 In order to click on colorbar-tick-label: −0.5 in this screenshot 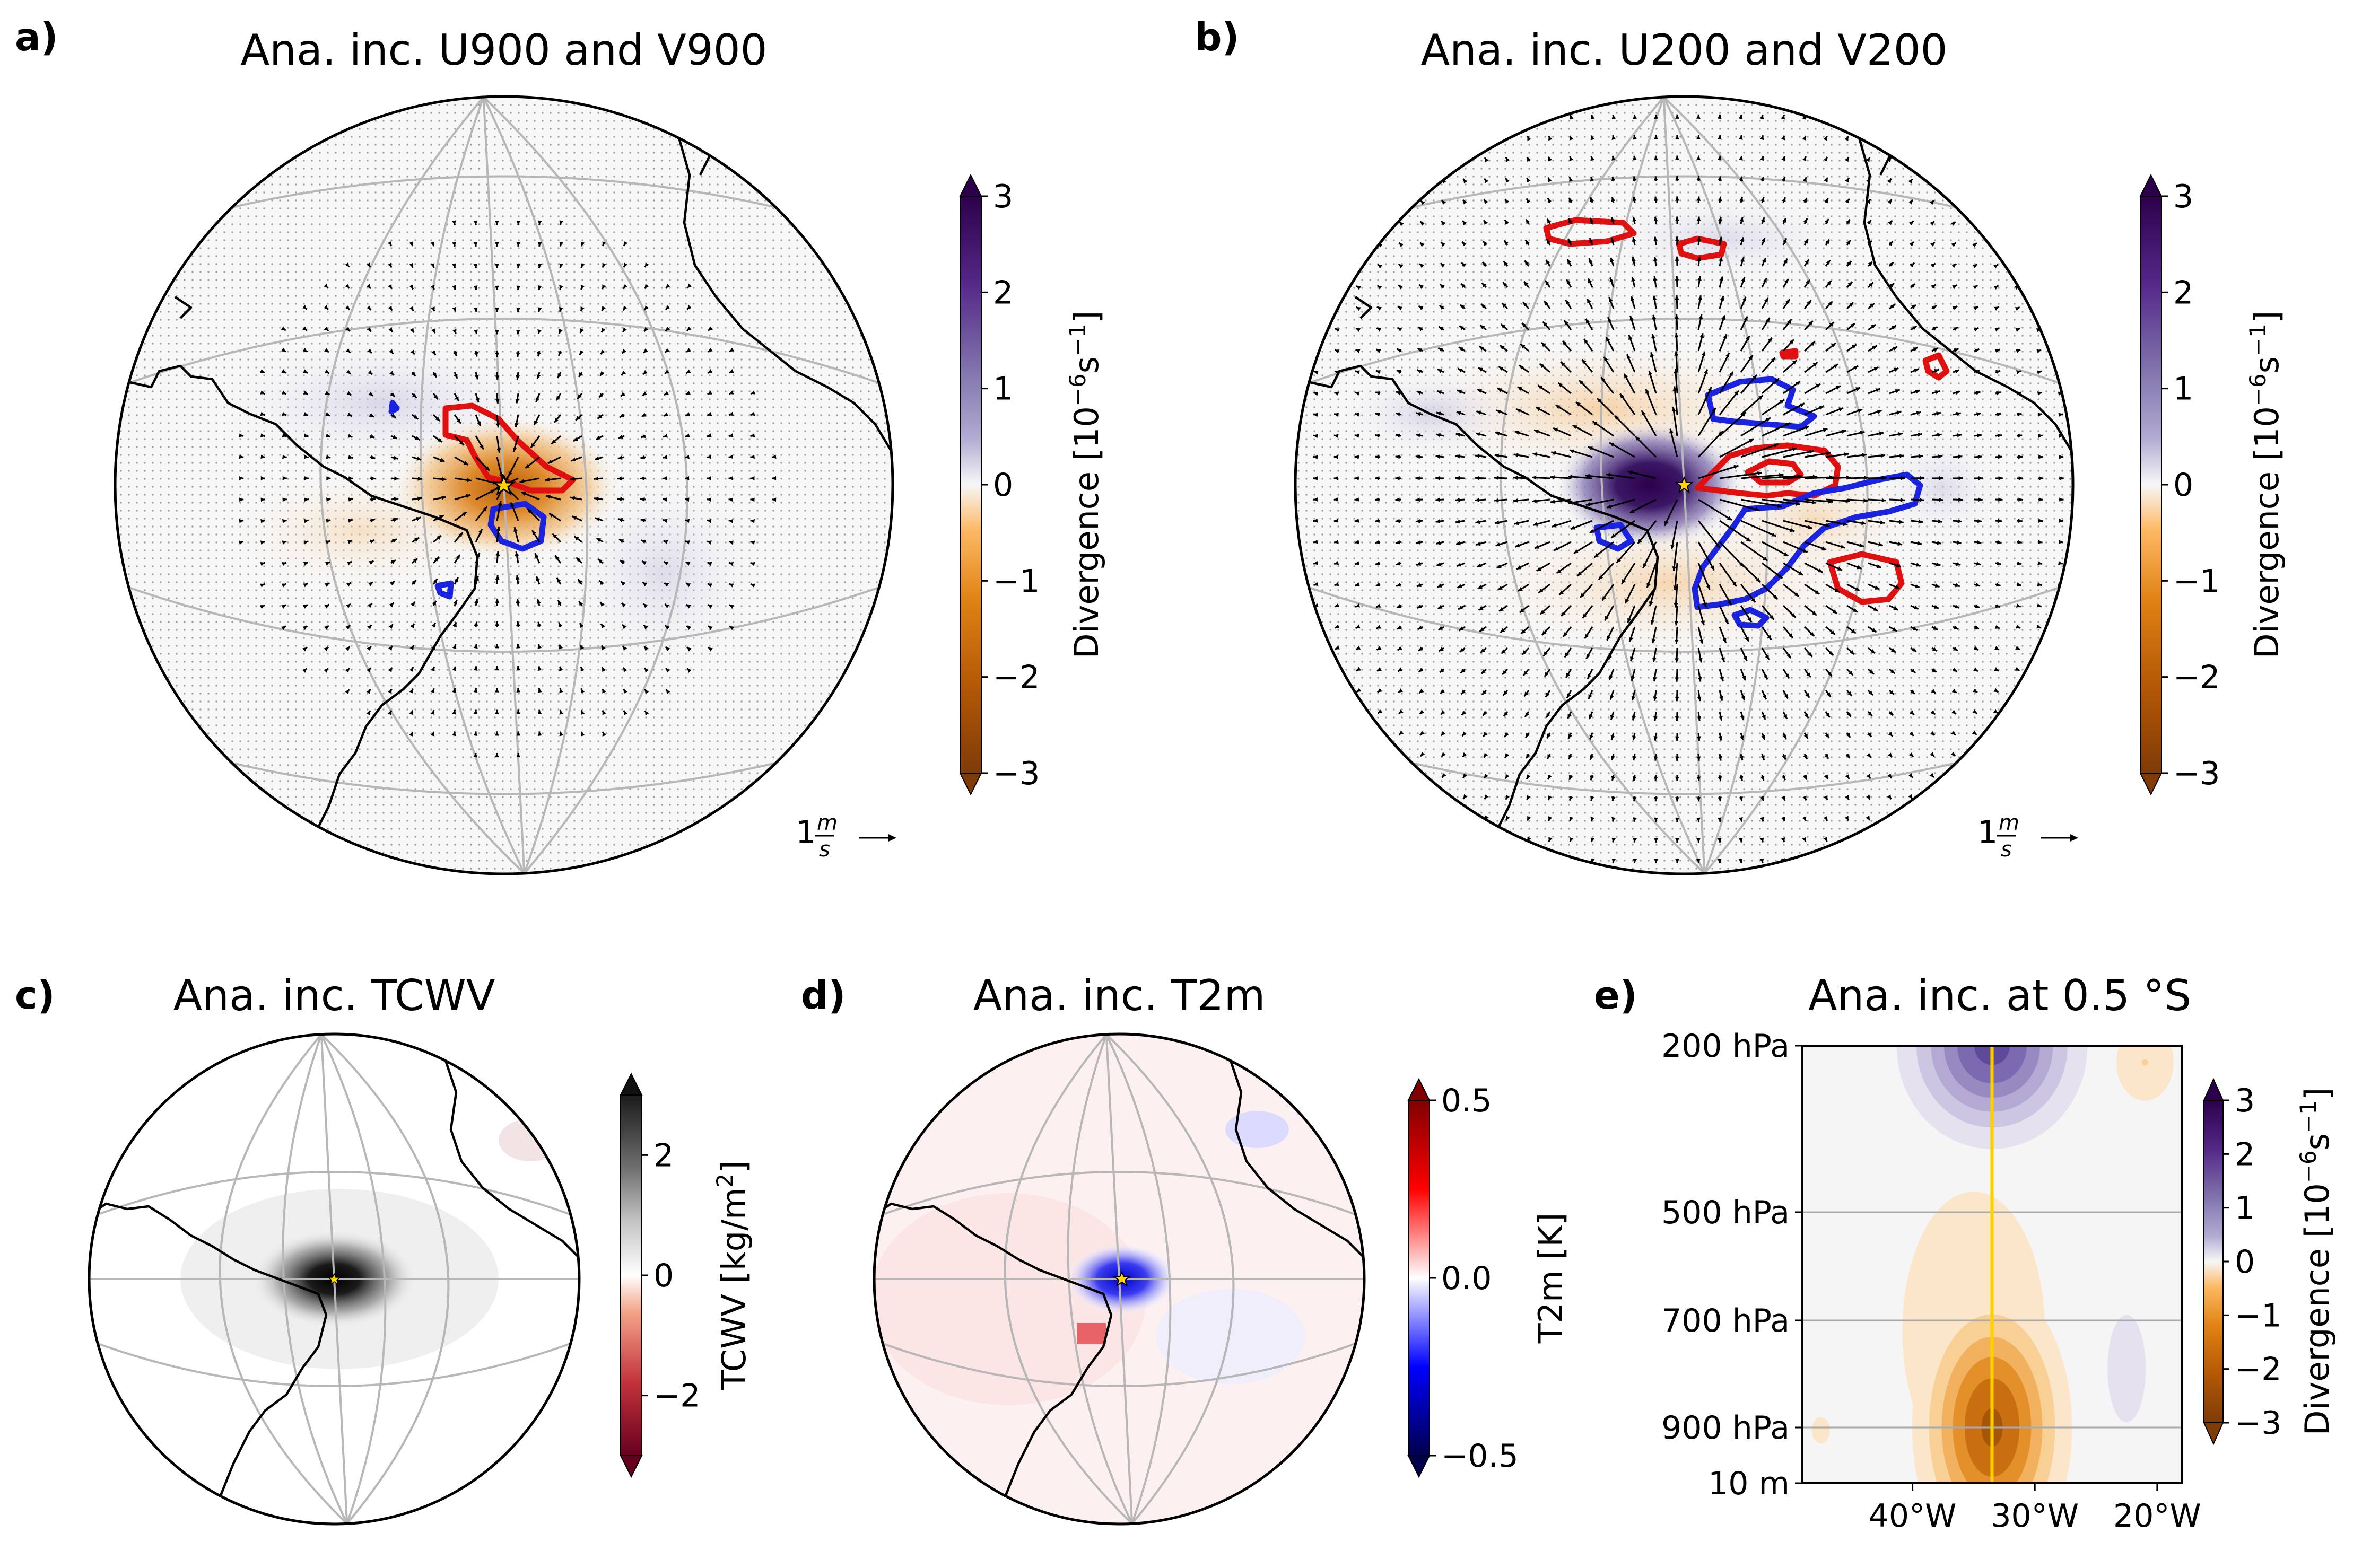, I will do `click(1480, 1456)`.